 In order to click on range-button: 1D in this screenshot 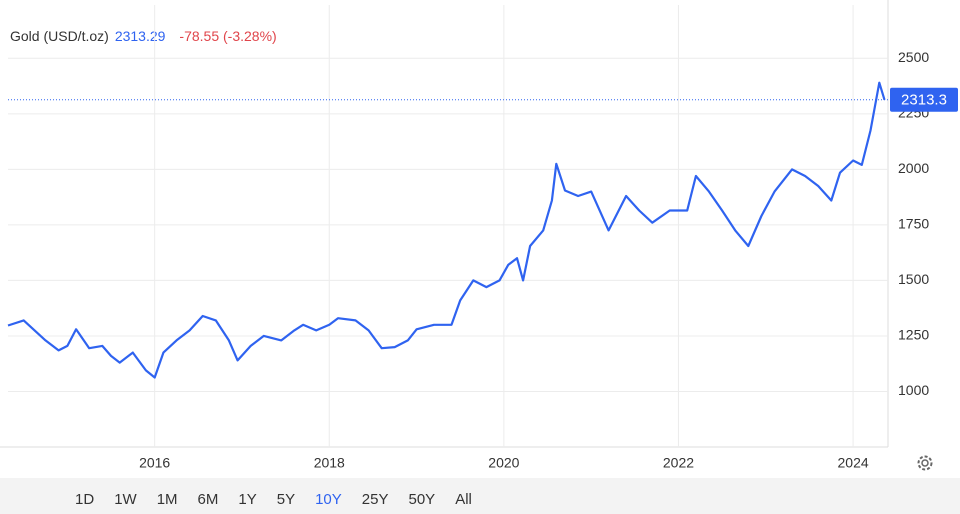, I will do `click(84, 499)`.